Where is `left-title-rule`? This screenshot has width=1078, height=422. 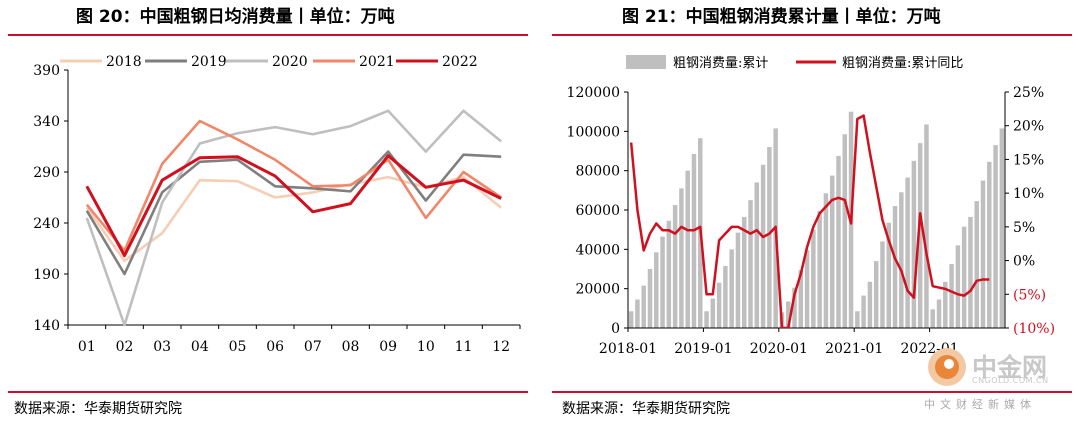
left-title-rule is located at coordinates (268, 35).